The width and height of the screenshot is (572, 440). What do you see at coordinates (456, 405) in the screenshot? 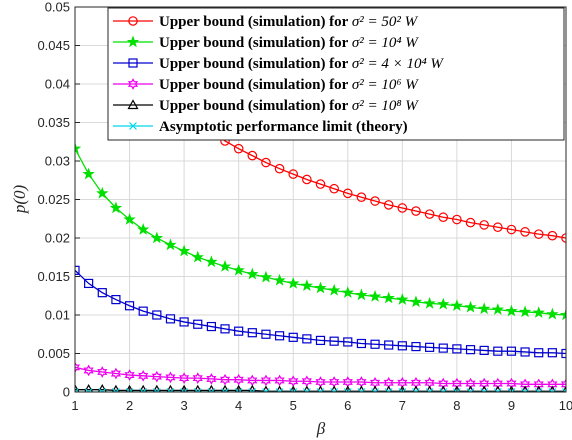
I see `x-tick-label: 8` at bounding box center [456, 405].